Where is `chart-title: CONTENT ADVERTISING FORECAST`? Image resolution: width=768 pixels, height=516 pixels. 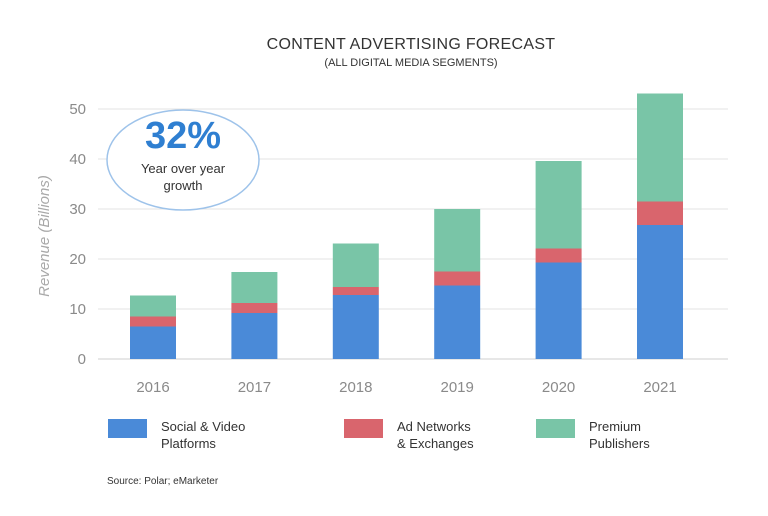 chart-title: CONTENT ADVERTISING FORECAST is located at coordinates (411, 44).